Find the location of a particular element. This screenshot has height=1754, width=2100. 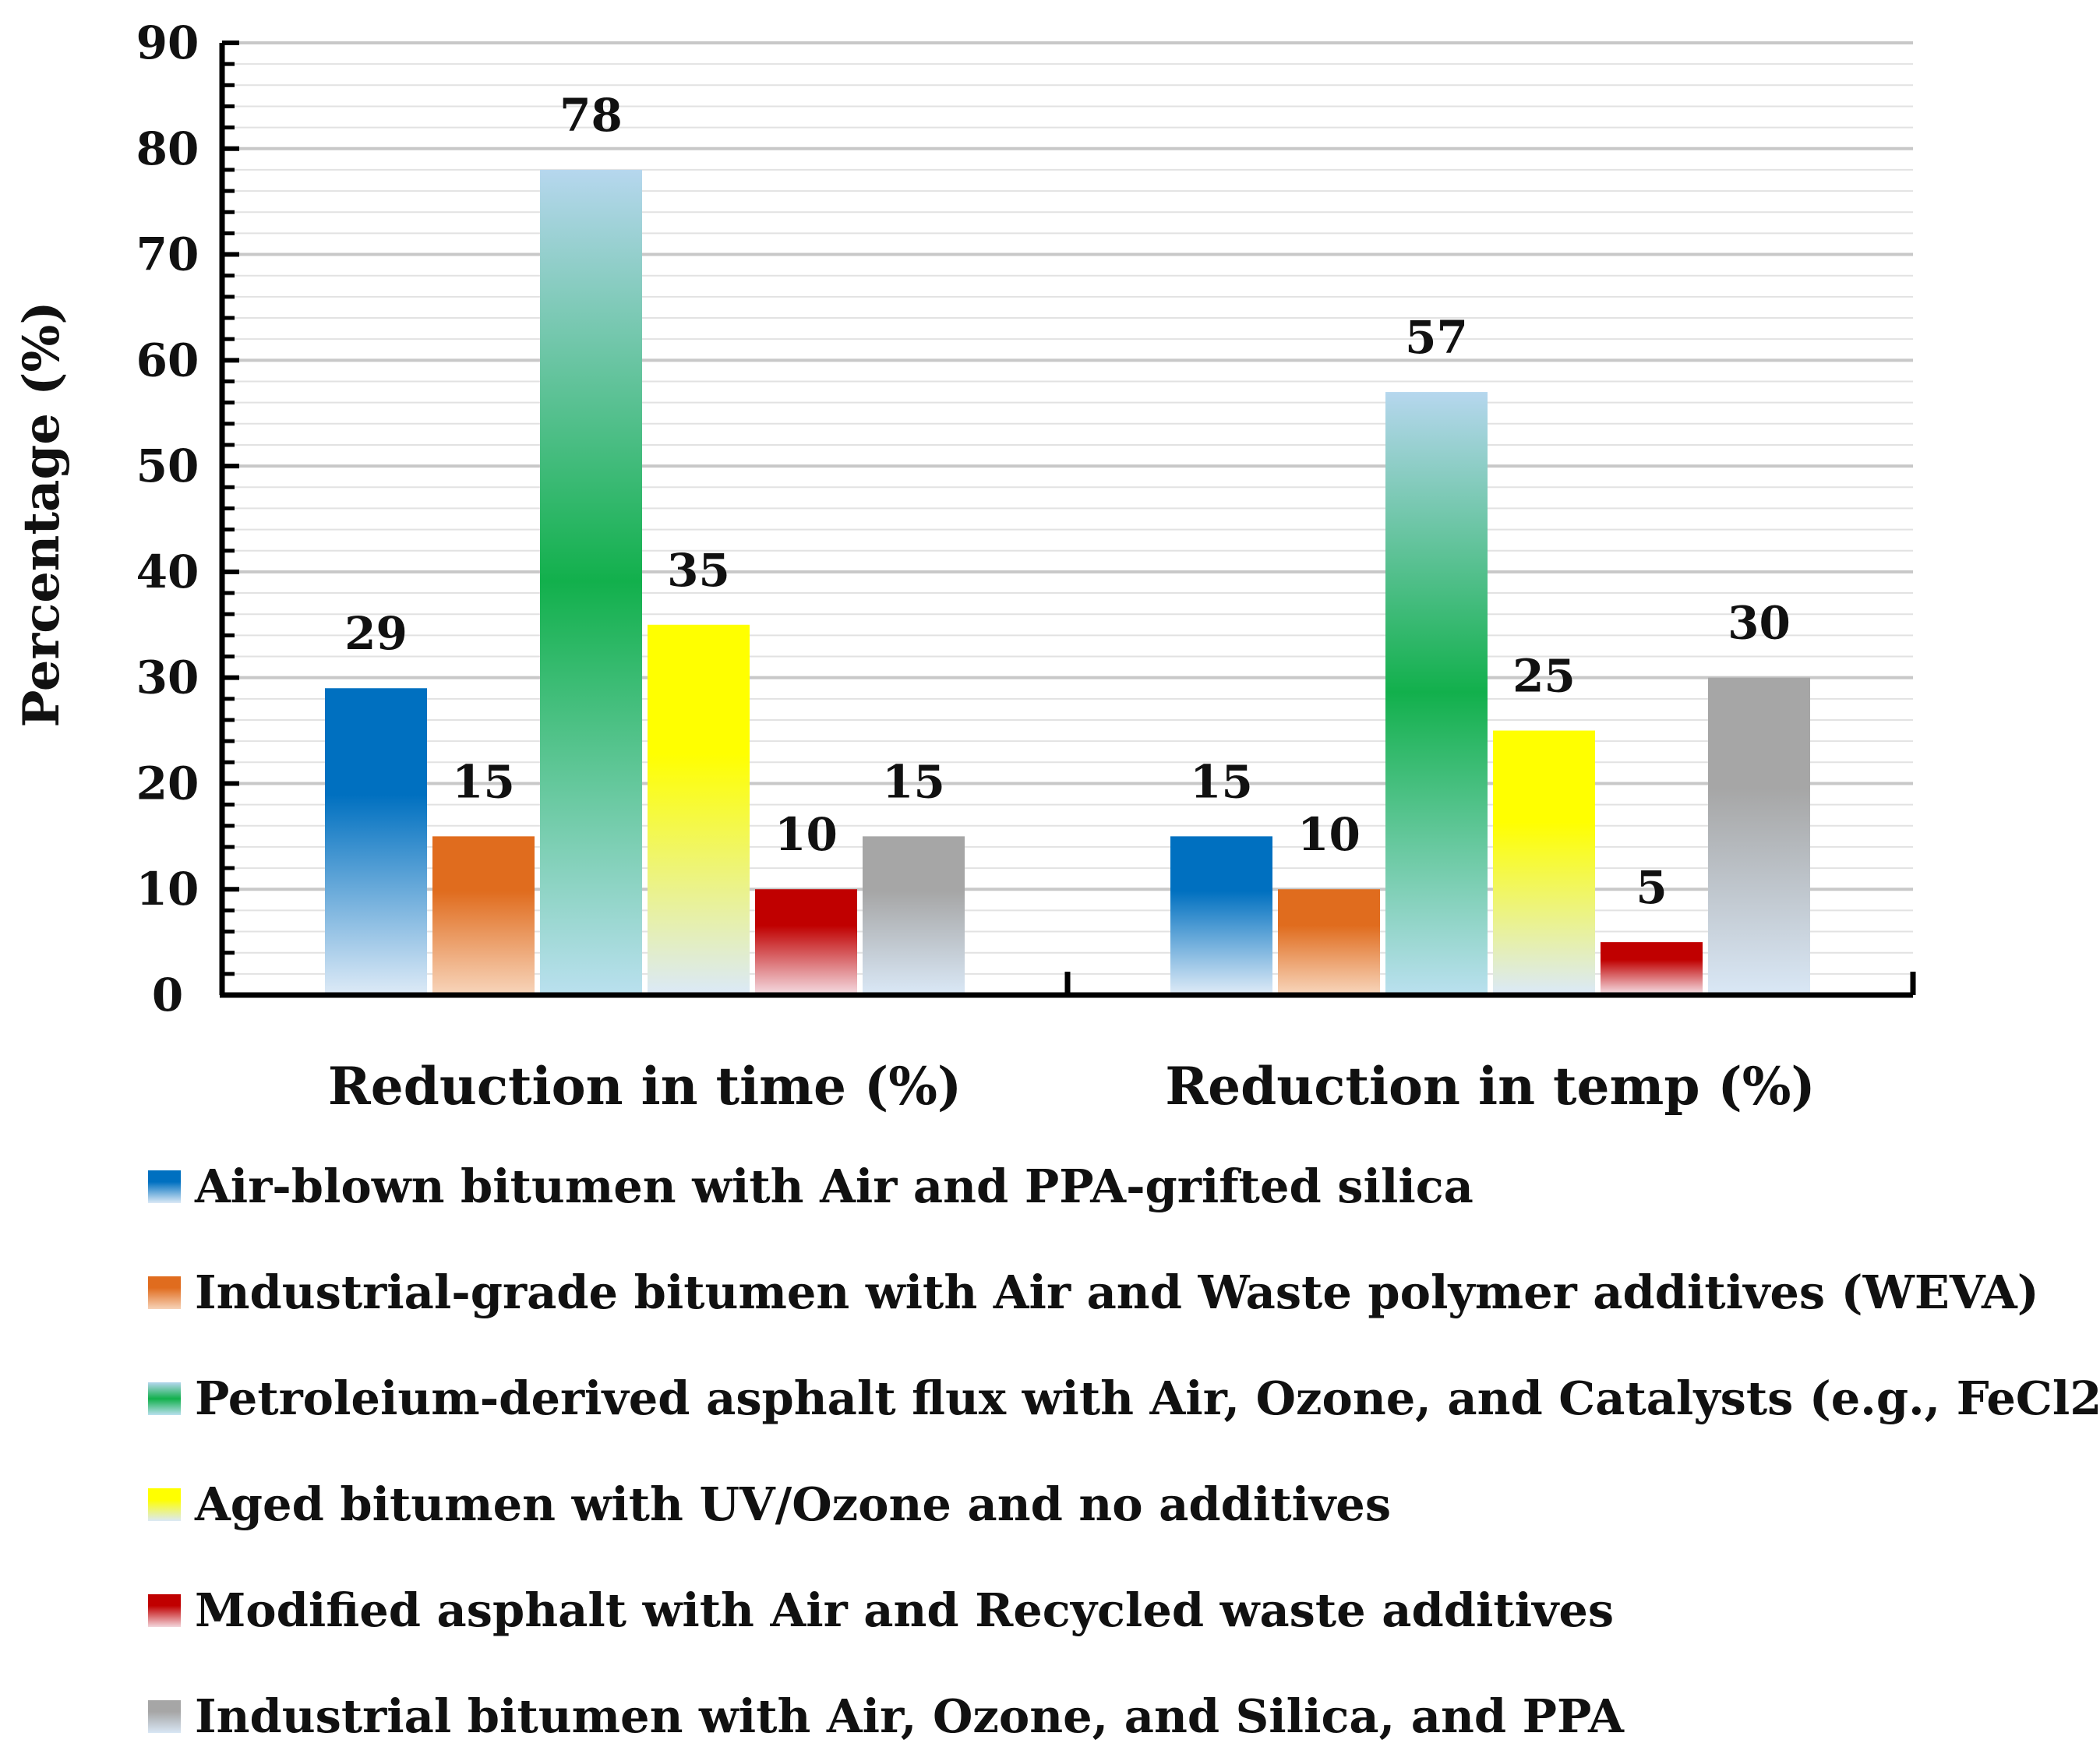

y-tick-label: 70 is located at coordinates (168, 254).